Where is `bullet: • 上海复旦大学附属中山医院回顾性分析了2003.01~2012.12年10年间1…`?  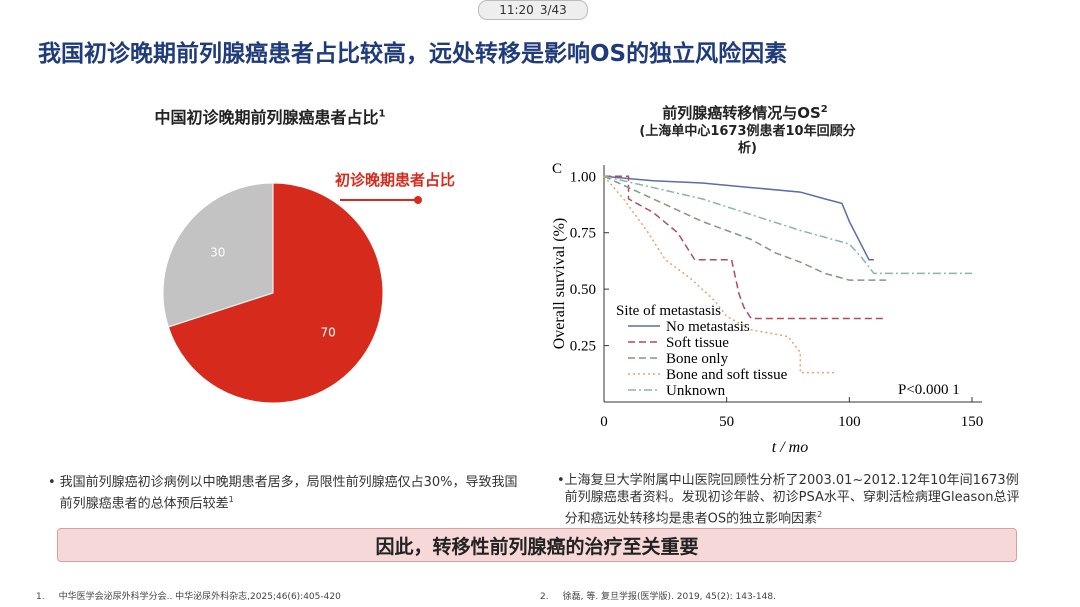
bullet: • 上海复旦大学附属中山医院回顾性分析了2003.01~2012.12年10年间1… is located at coordinates (788, 500).